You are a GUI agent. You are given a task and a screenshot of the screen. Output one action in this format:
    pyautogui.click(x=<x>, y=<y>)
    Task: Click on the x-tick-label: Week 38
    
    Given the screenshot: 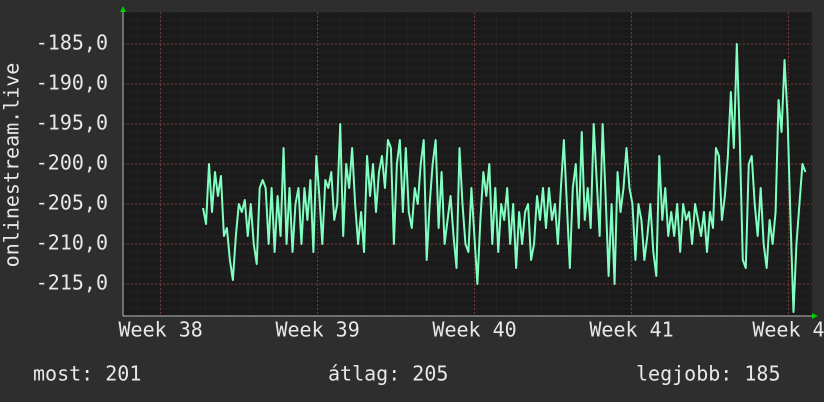 What is the action you would take?
    pyautogui.click(x=161, y=330)
    